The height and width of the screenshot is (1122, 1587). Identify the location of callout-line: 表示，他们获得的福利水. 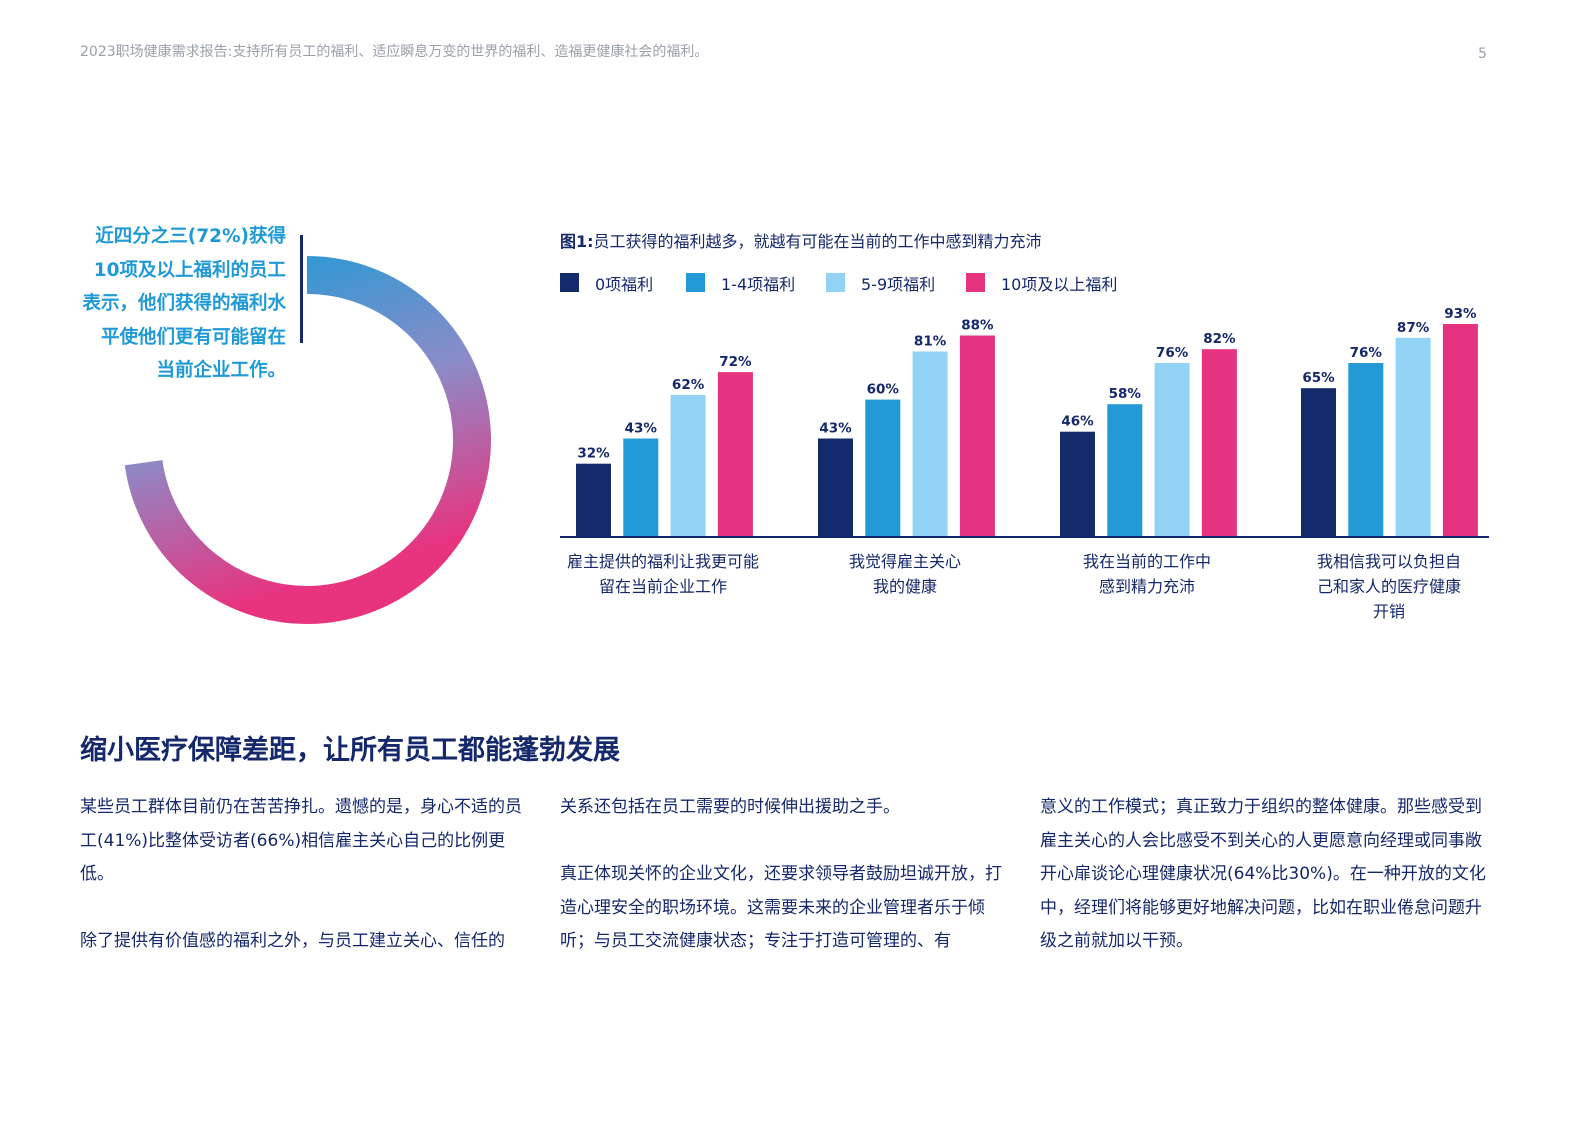
(184, 303).